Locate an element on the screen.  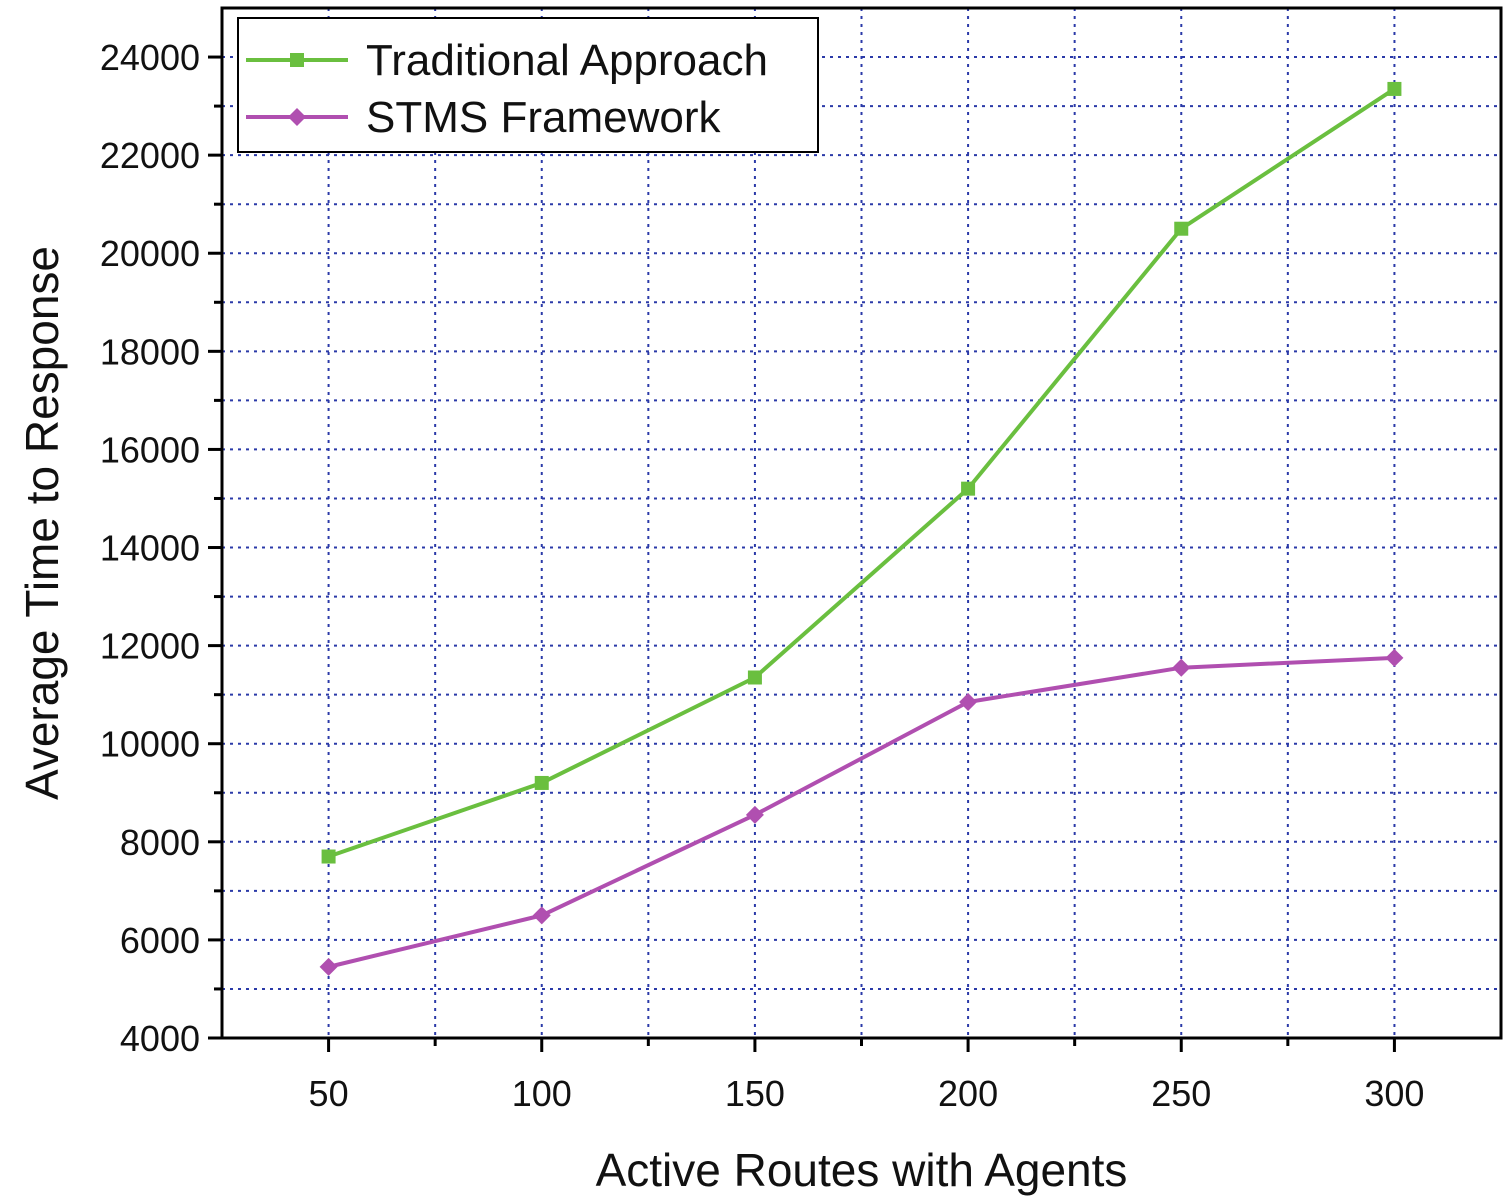
y-tick-label: 6000 is located at coordinates (160, 940).